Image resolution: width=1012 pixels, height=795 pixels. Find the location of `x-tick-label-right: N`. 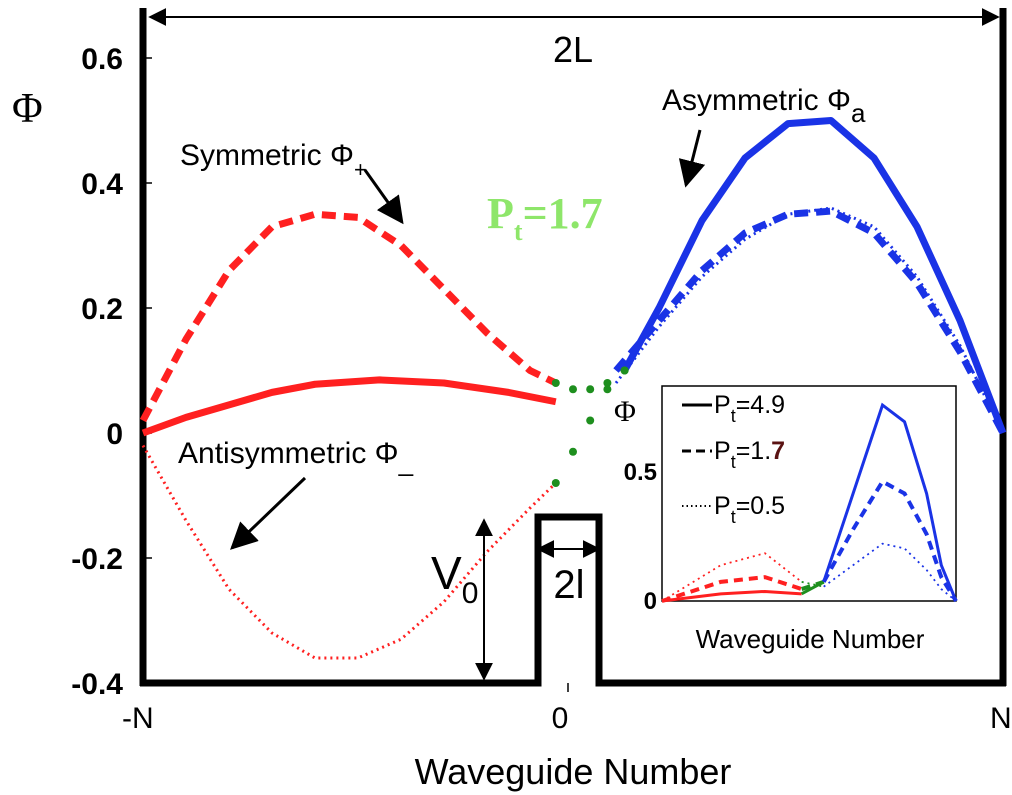

x-tick-label-right: N is located at coordinates (1001, 718).